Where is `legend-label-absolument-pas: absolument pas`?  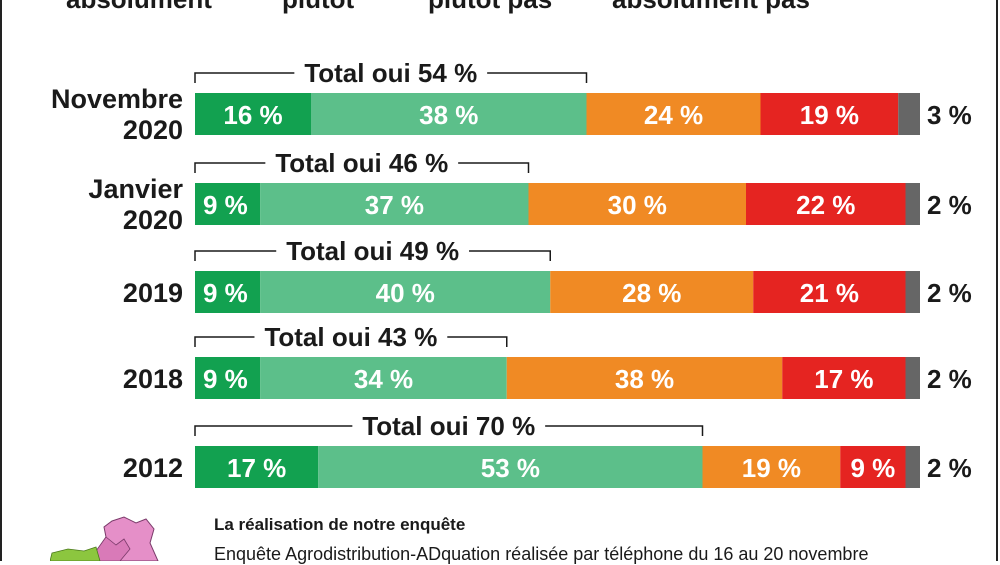 legend-label-absolument-pas: absolument pas is located at coordinates (711, 7).